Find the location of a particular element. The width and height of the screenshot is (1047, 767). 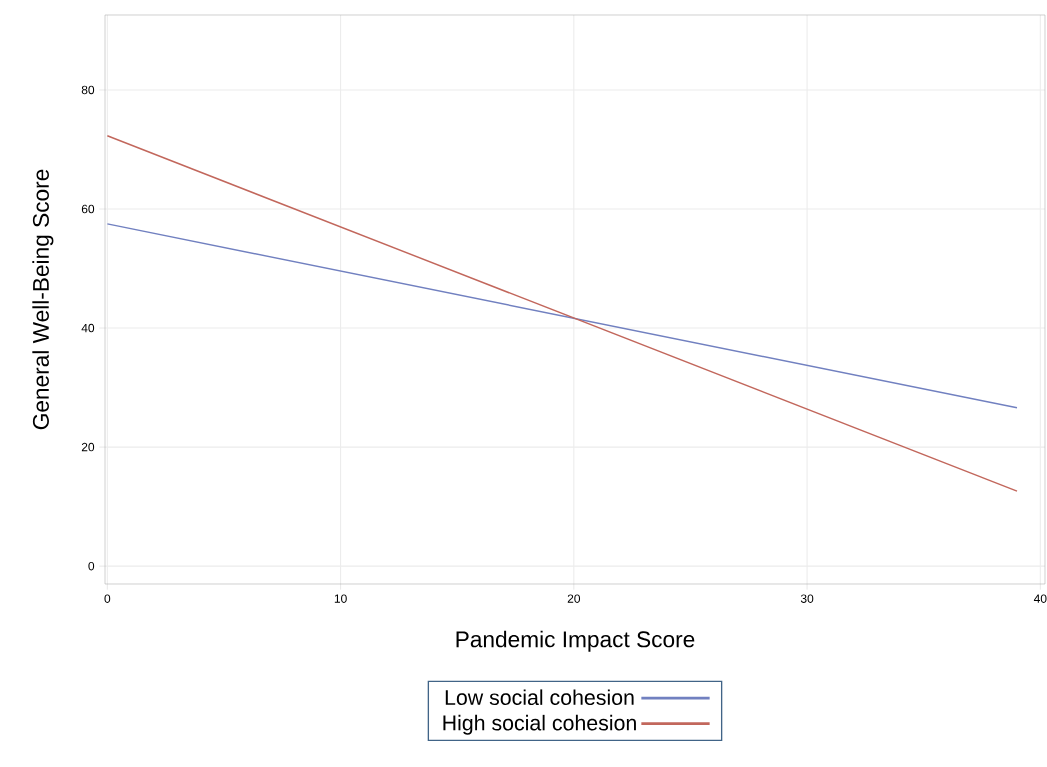

legend-label: Low social cohesion is located at coordinates (539, 697).